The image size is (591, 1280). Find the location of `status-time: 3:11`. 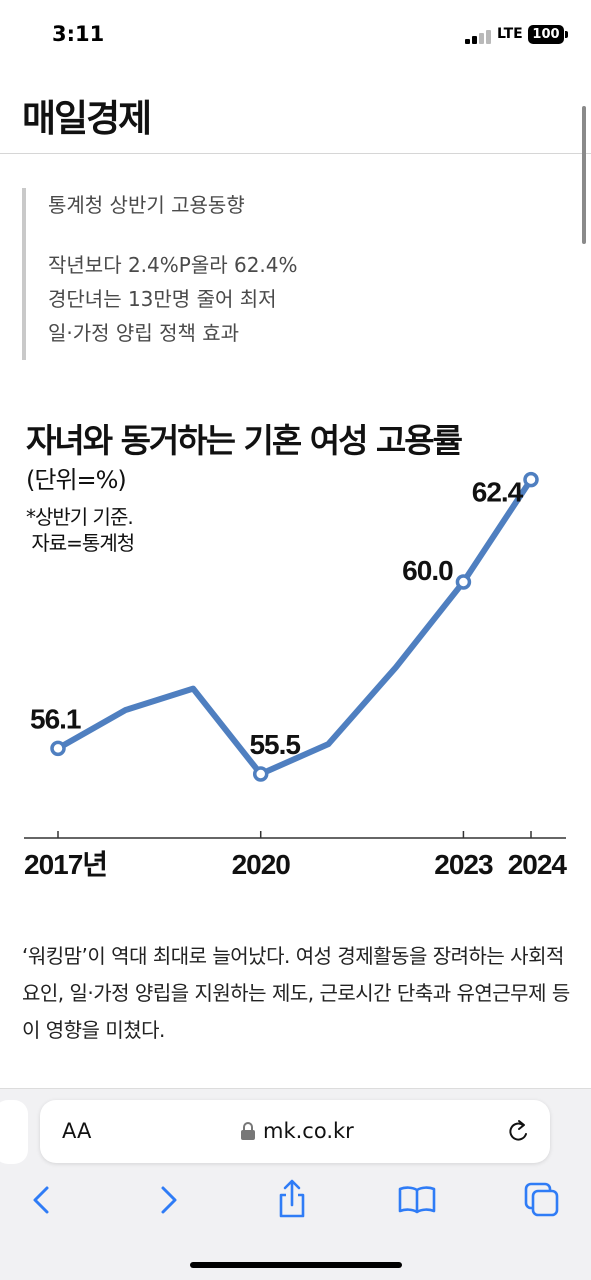

status-time: 3:11 is located at coordinates (78, 34).